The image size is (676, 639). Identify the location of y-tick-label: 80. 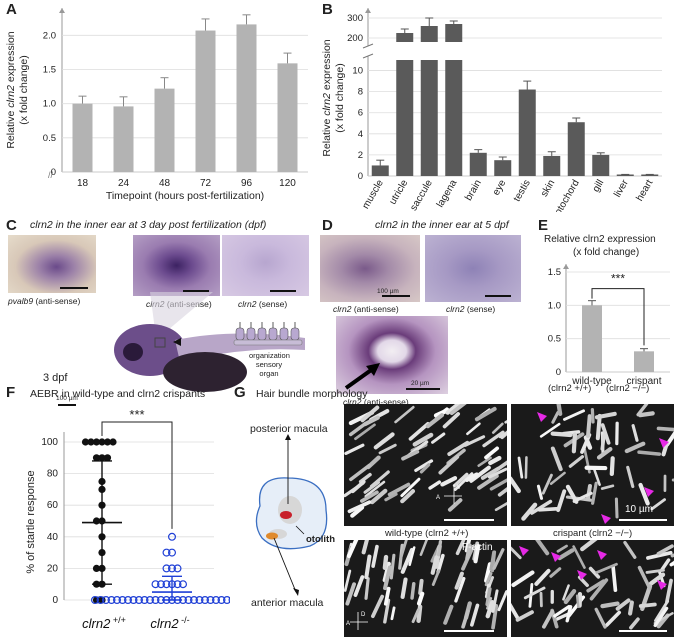
(53, 474).